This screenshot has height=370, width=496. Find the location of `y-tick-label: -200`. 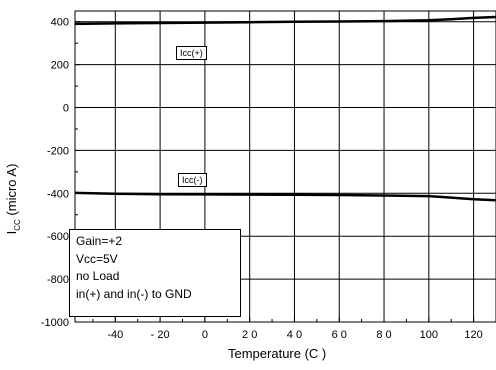

y-tick-label: -200 is located at coordinates (58, 151).